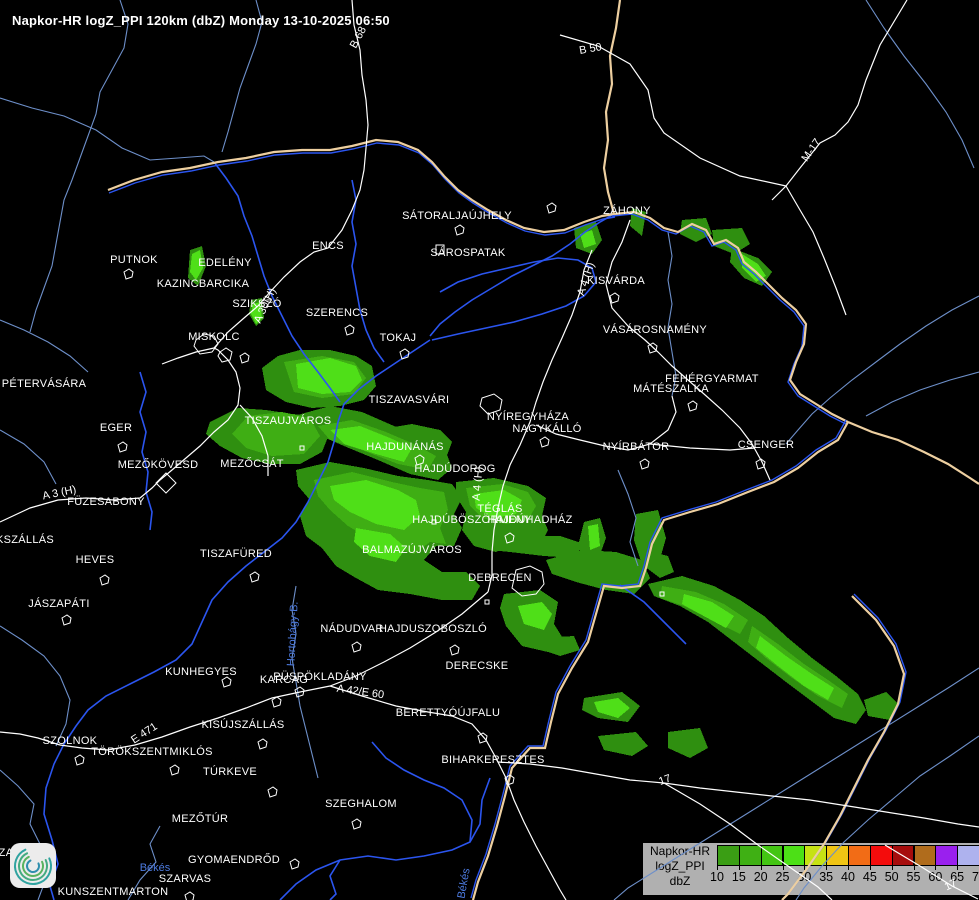  What do you see at coordinates (680, 881) in the screenshot?
I see `legend-unit: dbZ` at bounding box center [680, 881].